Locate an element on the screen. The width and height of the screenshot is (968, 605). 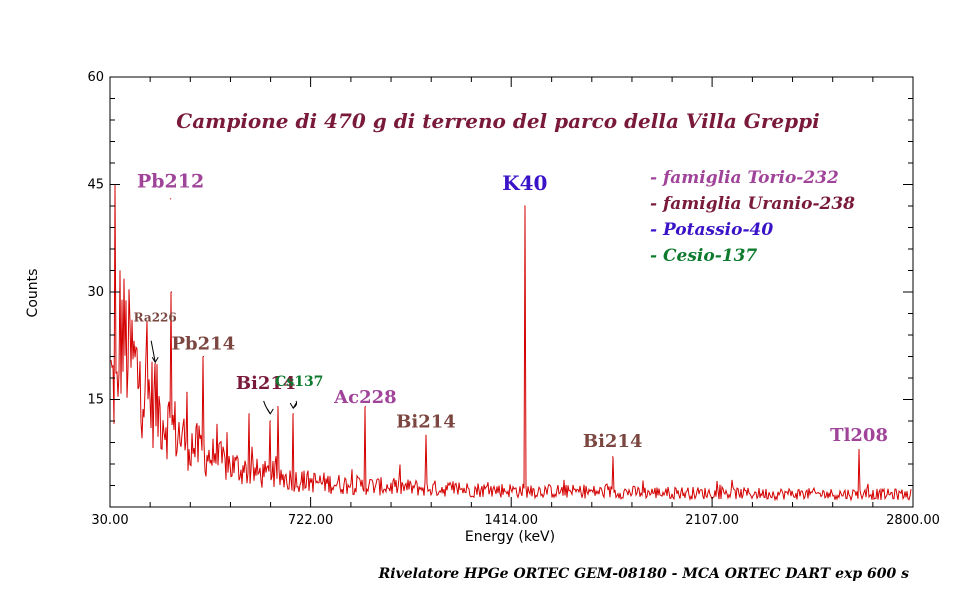
x-axis-label: Energy (keV) is located at coordinates (510, 537).